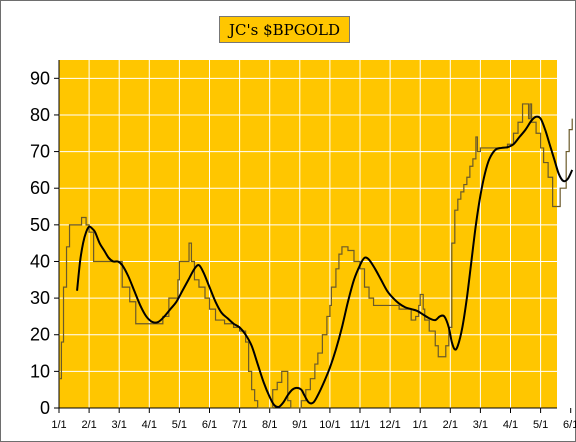 The image size is (576, 442). Describe the element at coordinates (40, 261) in the screenshot. I see `y-tick-label: 40` at that location.